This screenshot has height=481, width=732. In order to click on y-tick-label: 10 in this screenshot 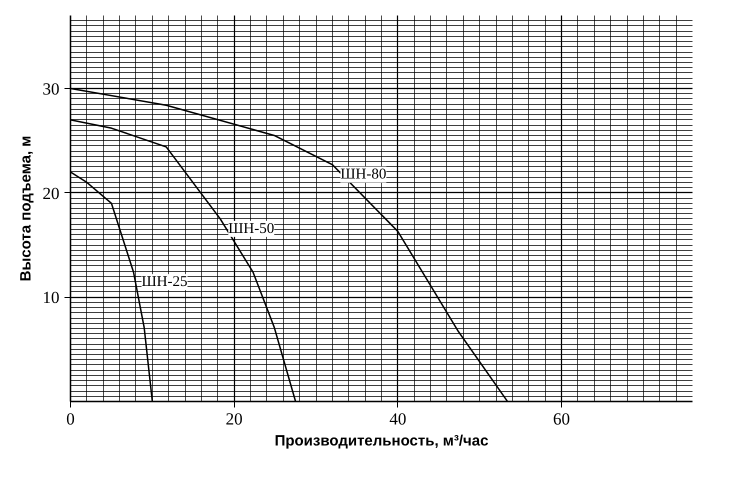, I will do `click(51, 298)`.